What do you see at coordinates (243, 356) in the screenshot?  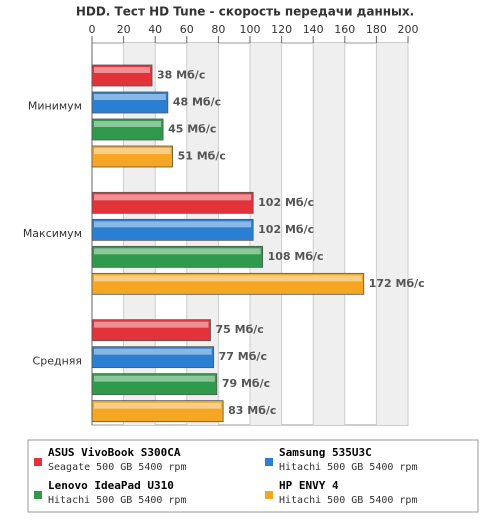 I see `value-label: 77 Мб/с` at bounding box center [243, 356].